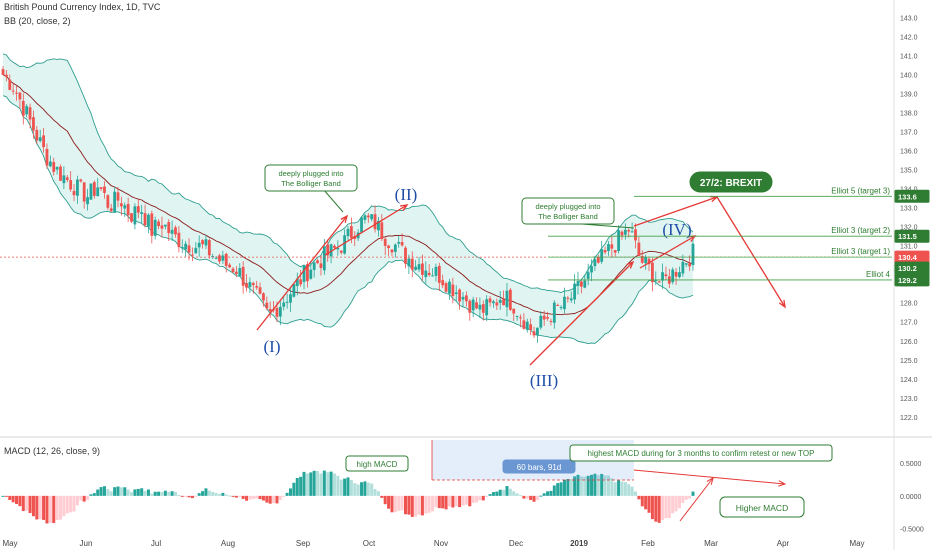  Describe the element at coordinates (911, 497) in the screenshot. I see `macd-y-tick-label: 0.0000` at that location.